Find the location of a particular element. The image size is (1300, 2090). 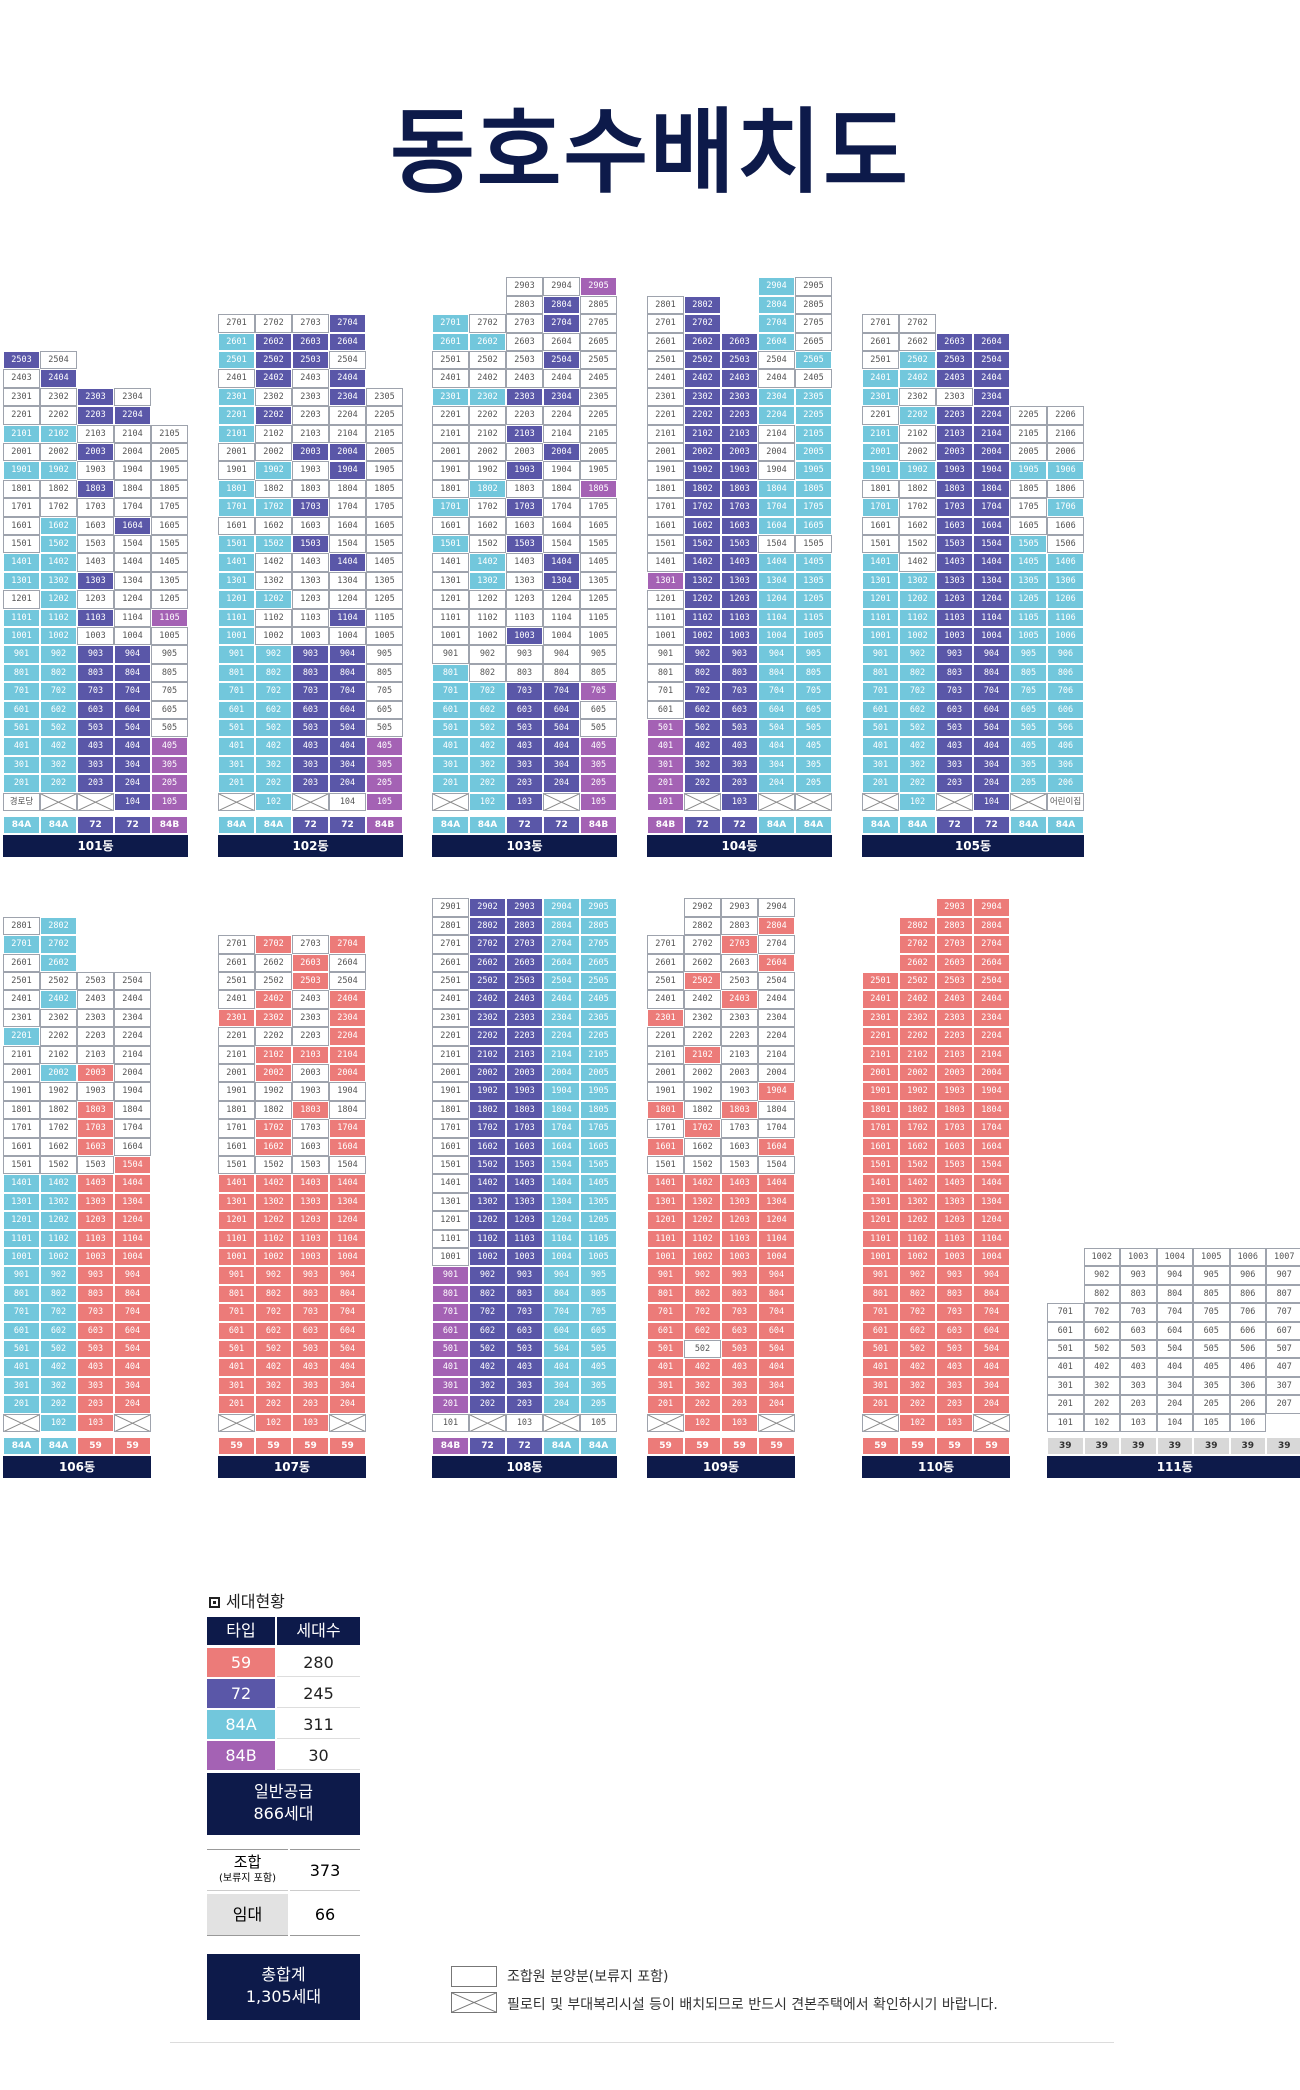

unit-cell: 1303 is located at coordinates (739, 581).